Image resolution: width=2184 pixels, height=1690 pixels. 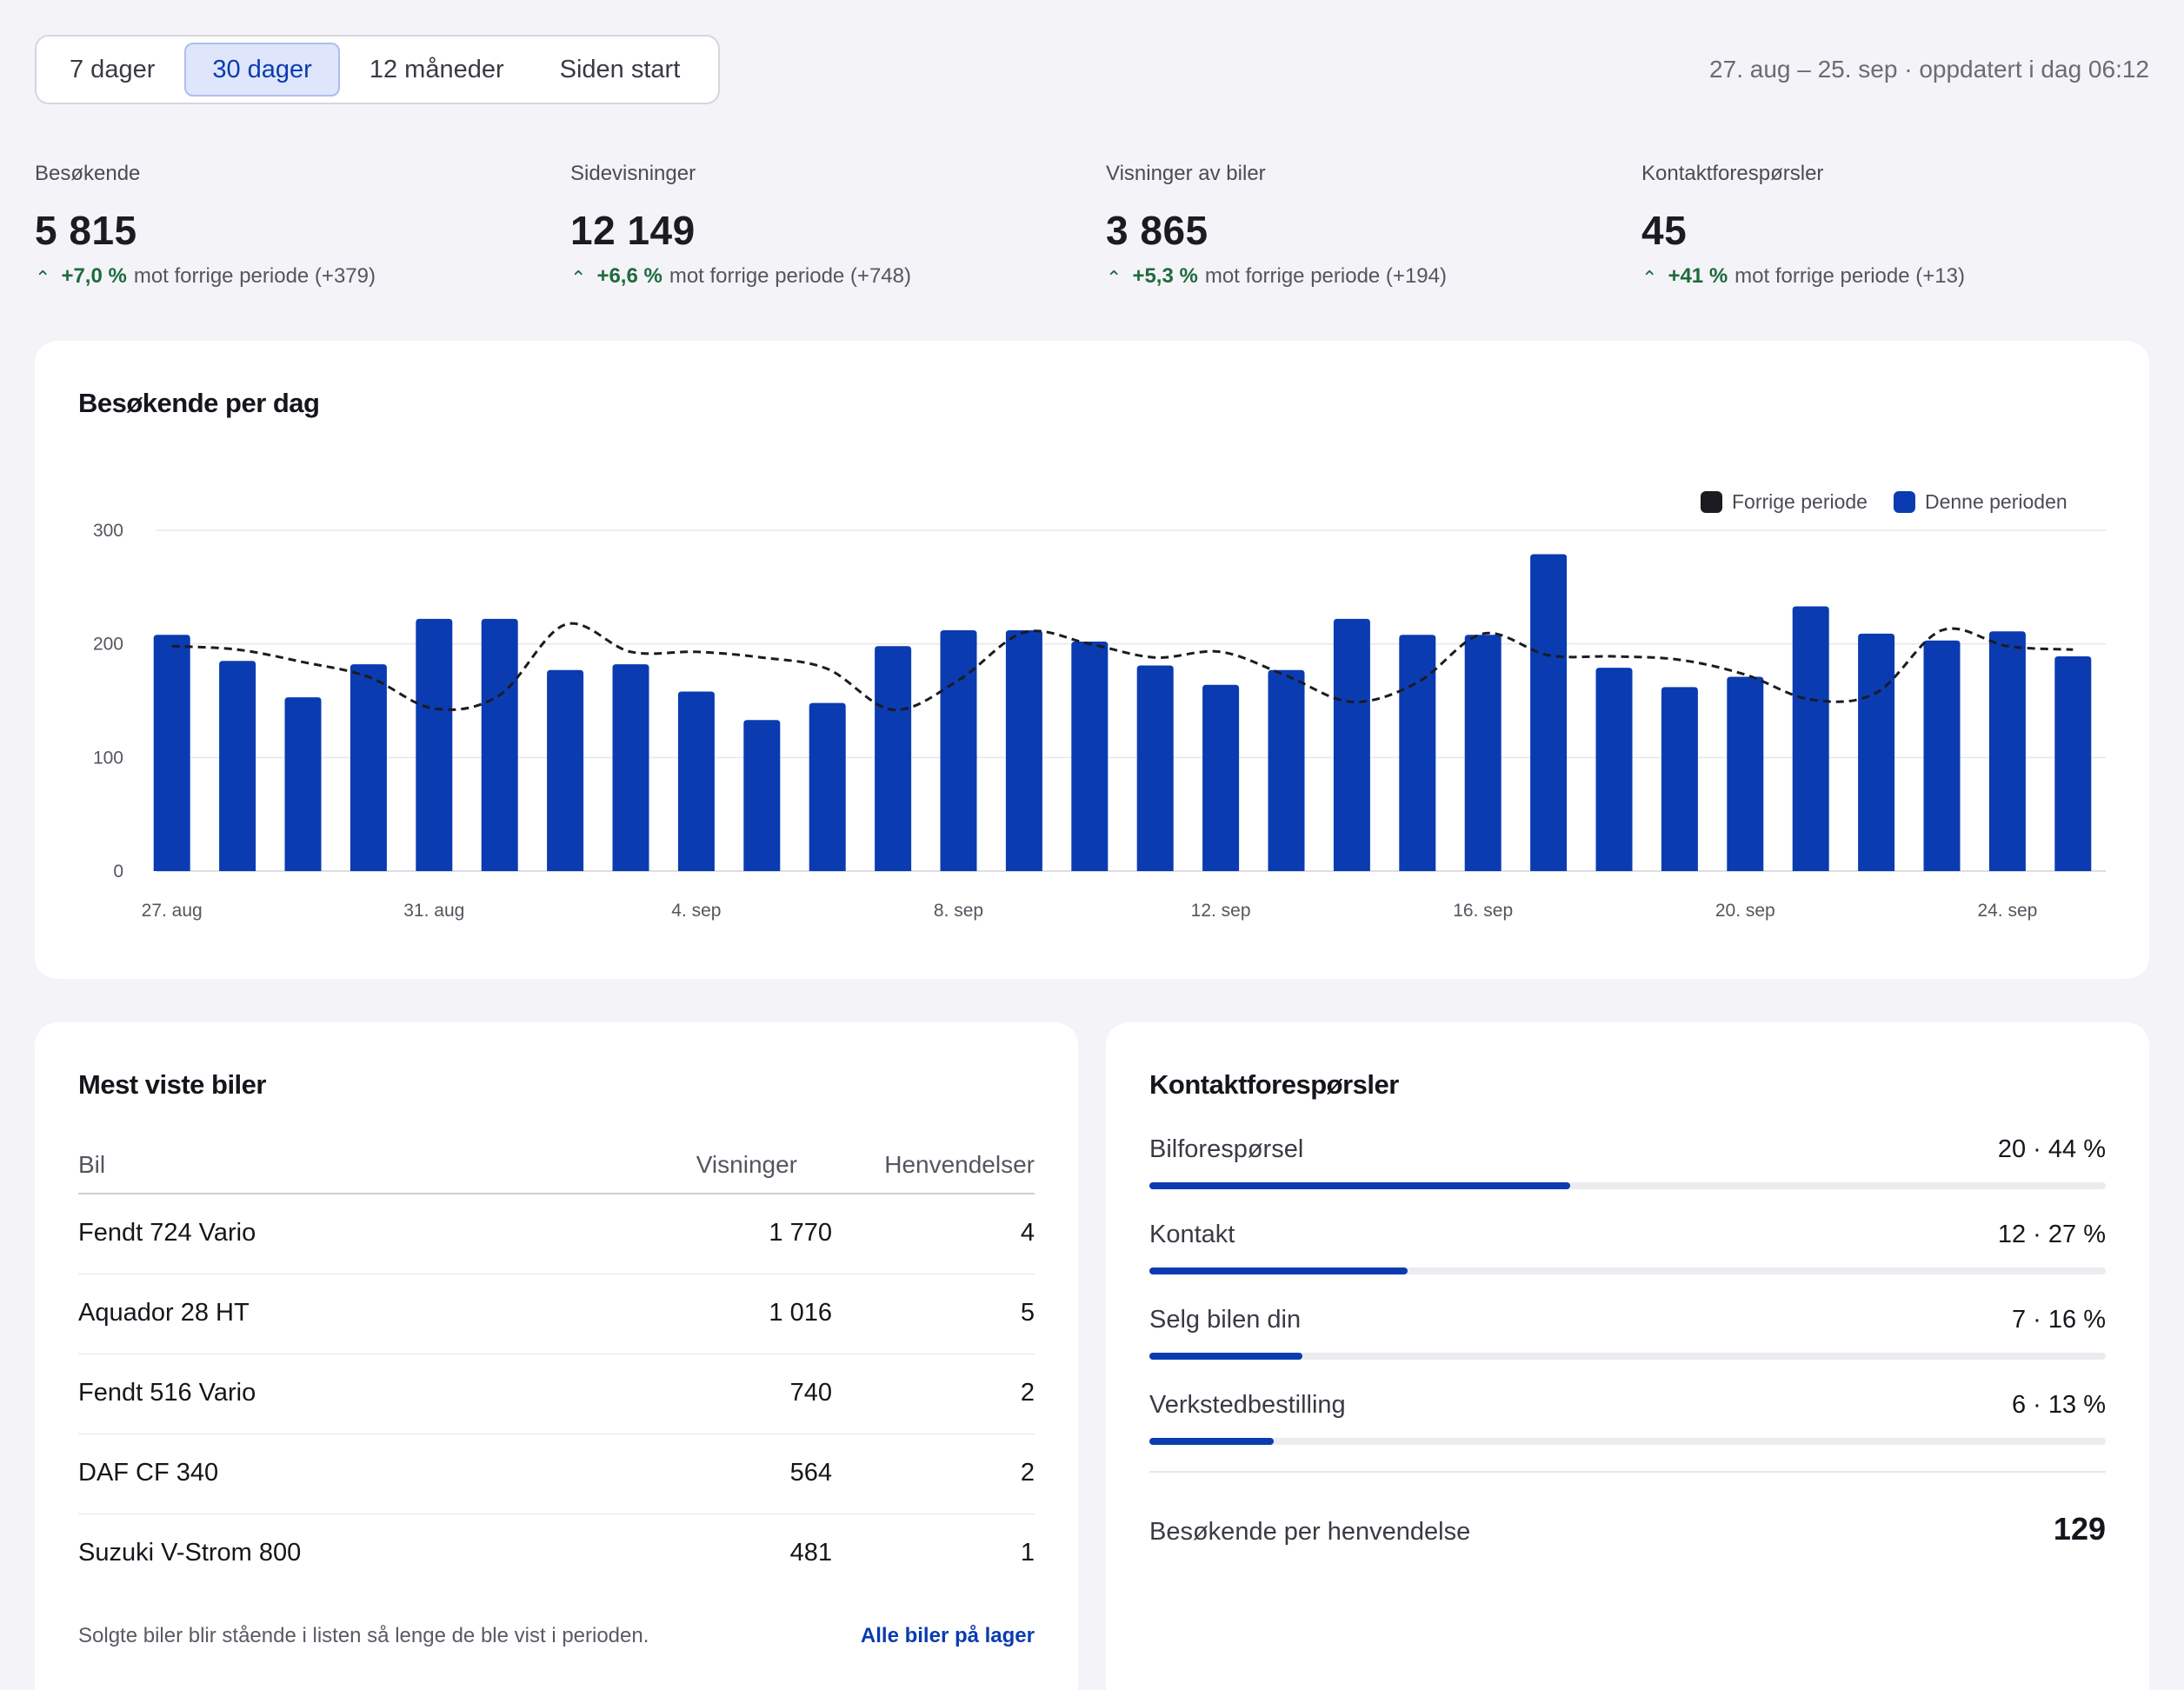 I want to click on period-option-30-days: 30 dager, so click(x=262, y=69).